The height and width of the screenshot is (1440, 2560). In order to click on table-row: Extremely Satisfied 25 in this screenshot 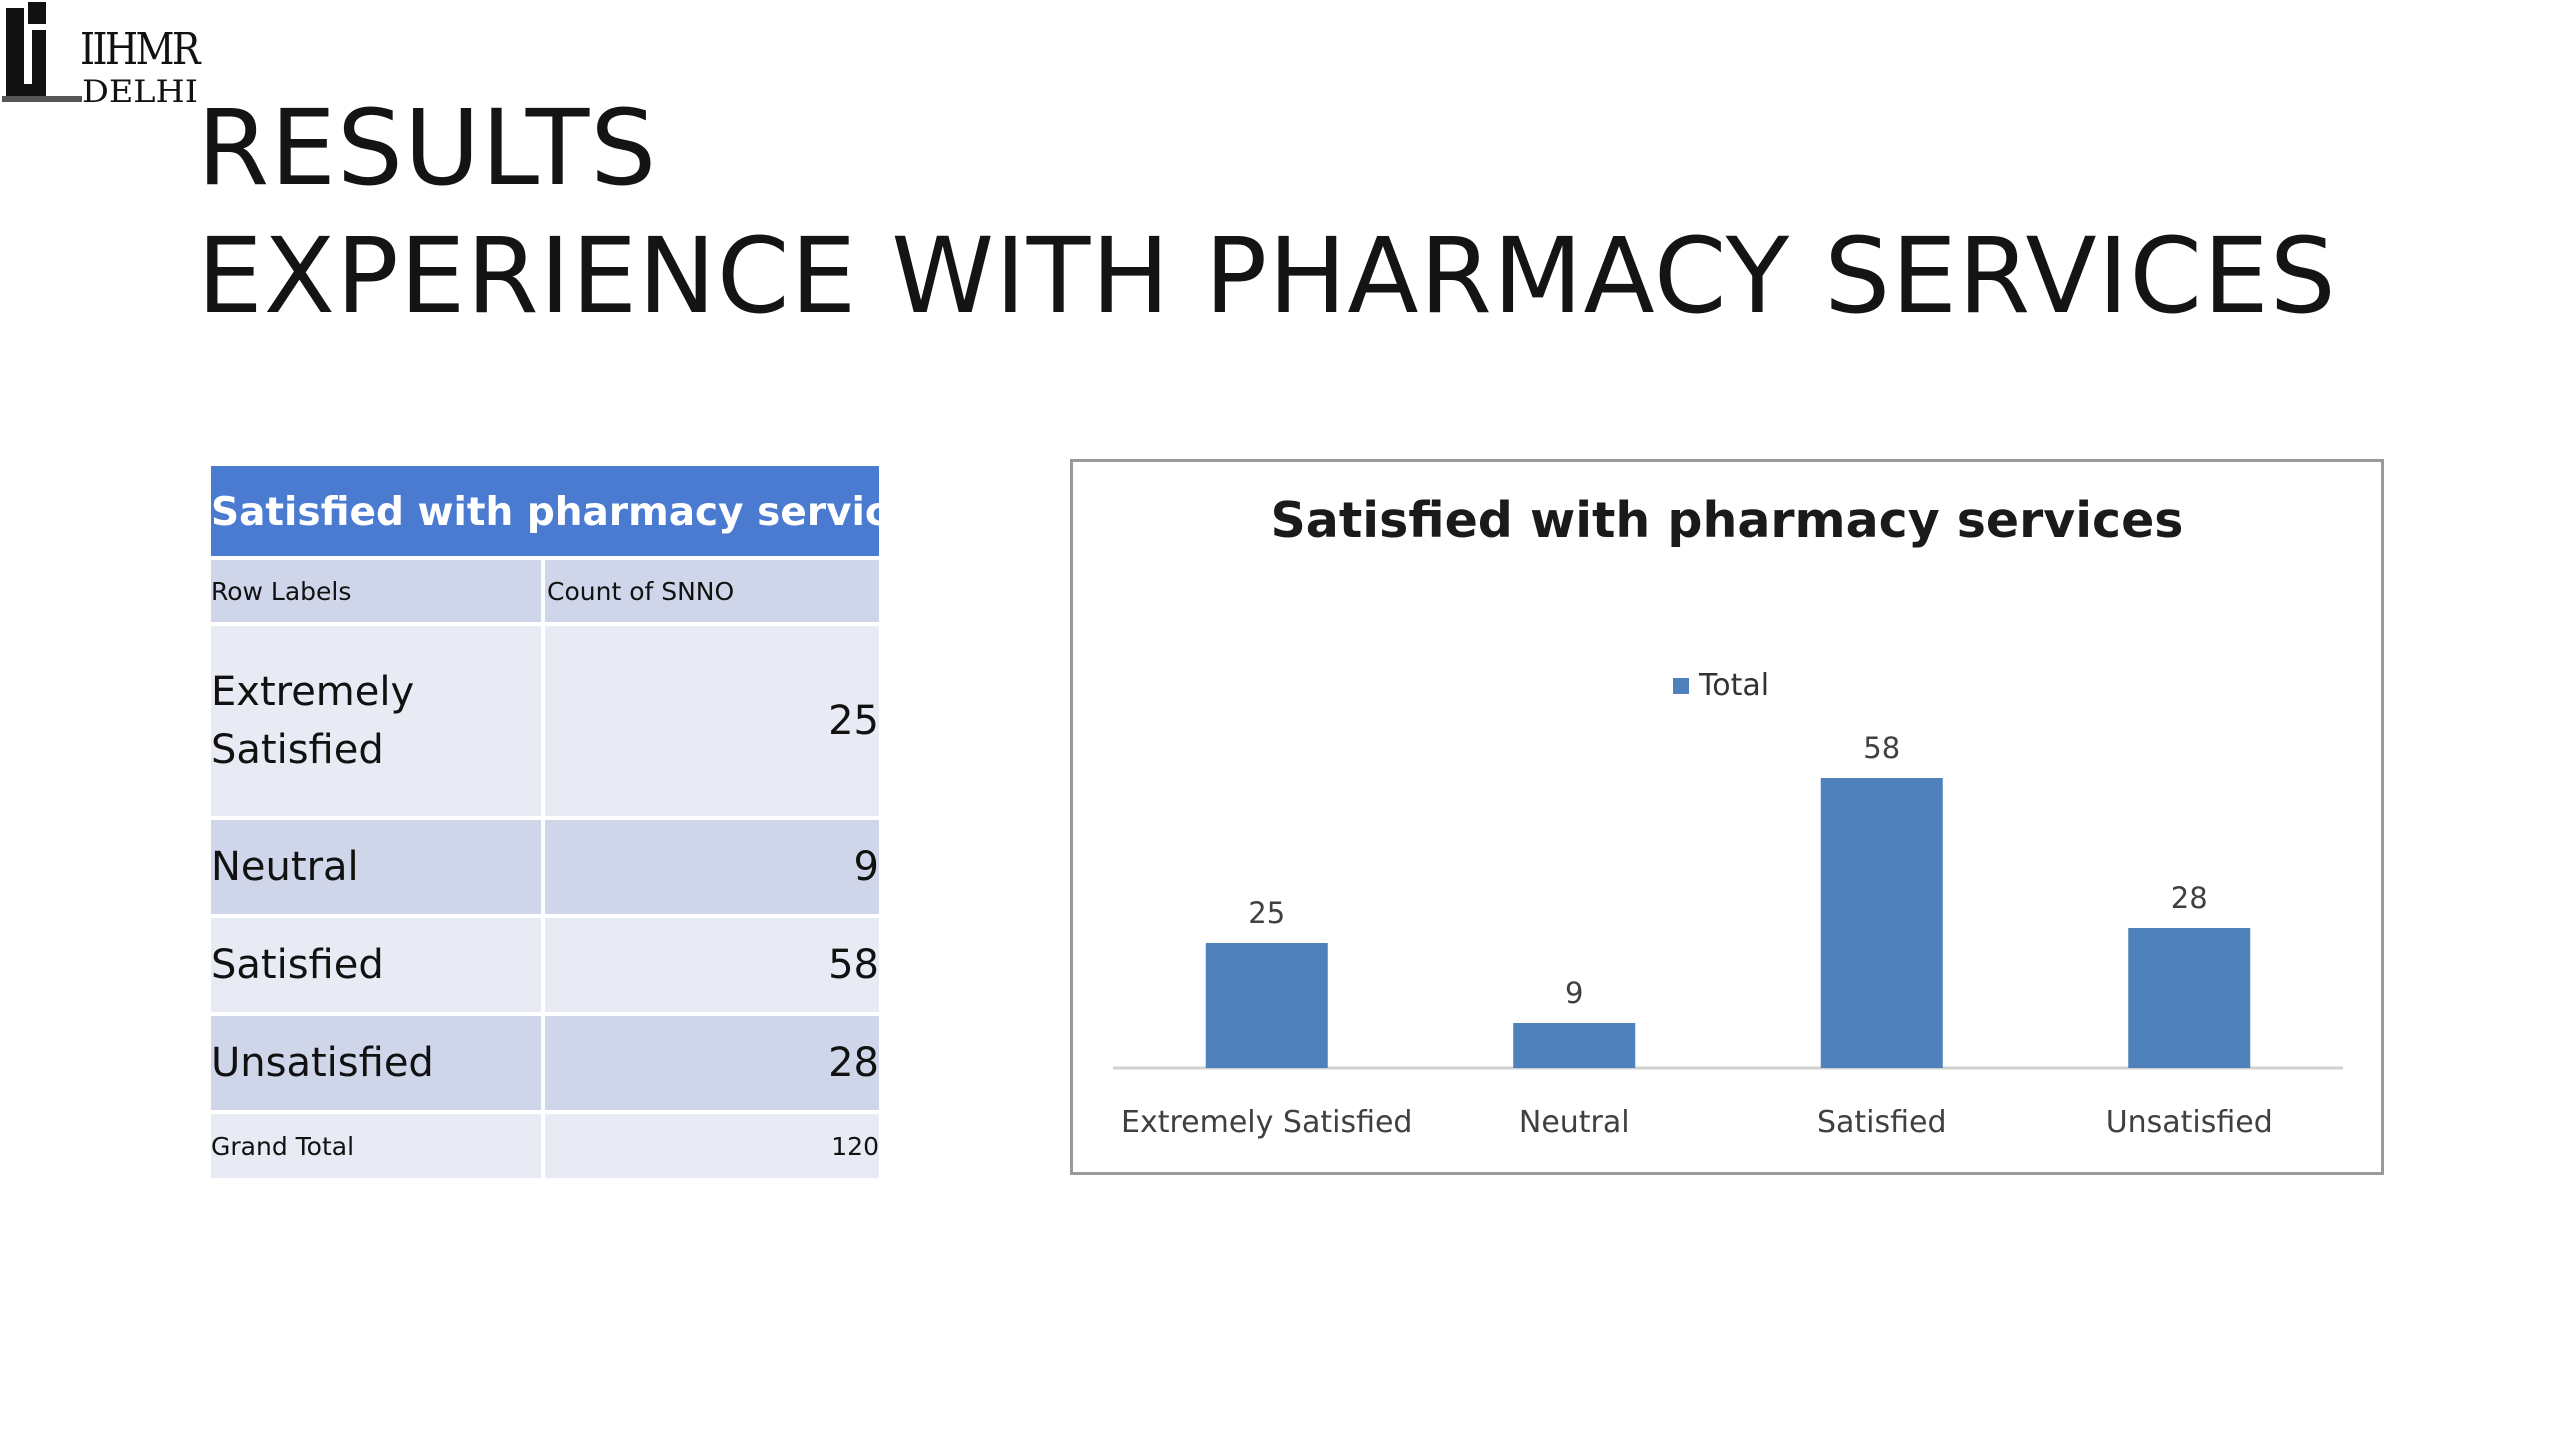, I will do `click(545, 723)`.